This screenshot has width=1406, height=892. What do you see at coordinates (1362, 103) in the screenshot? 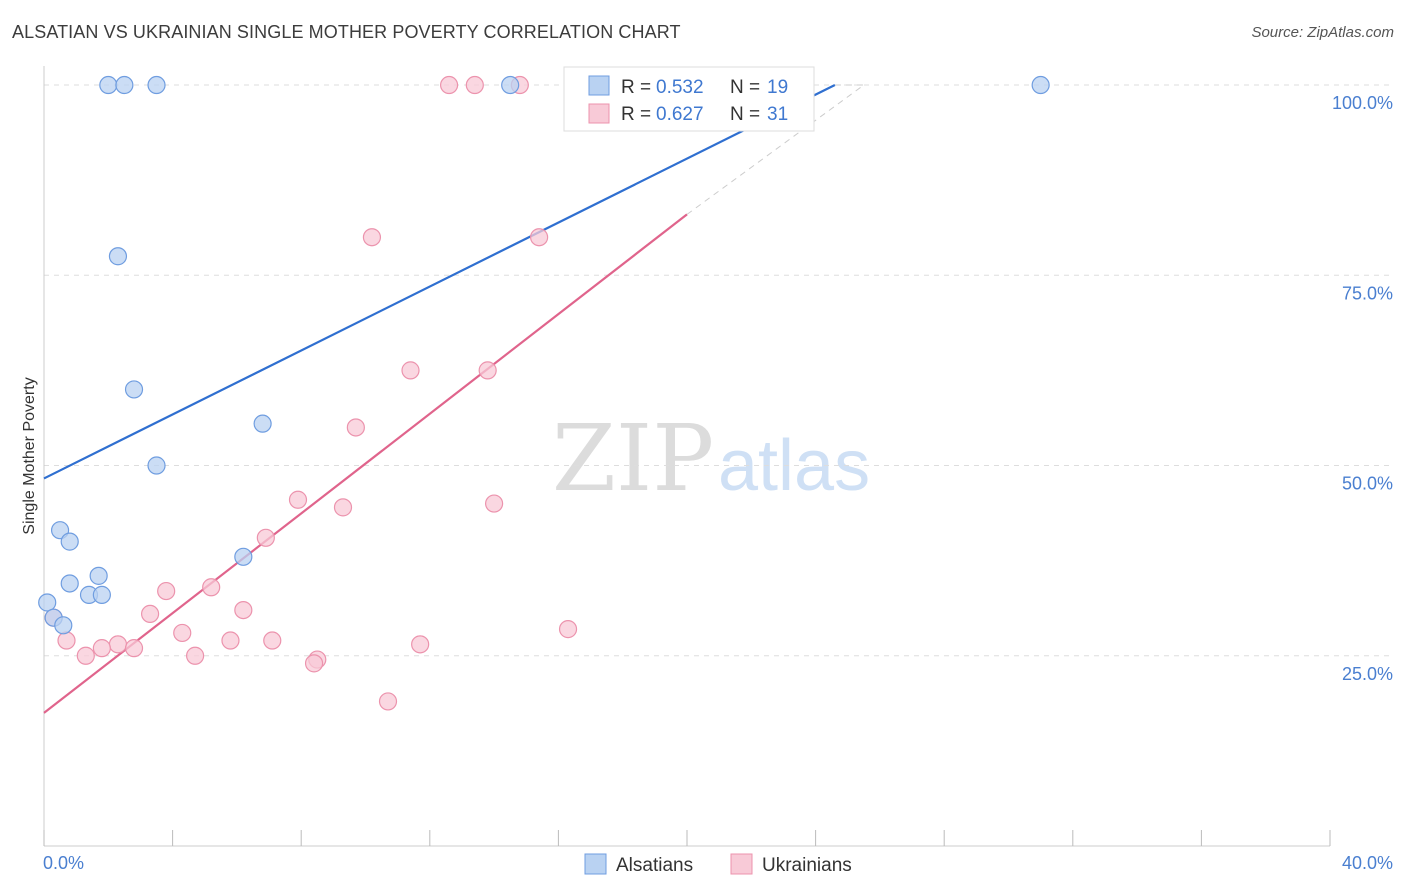
I see `y-tick-label-3: 100.0%` at bounding box center [1362, 103].